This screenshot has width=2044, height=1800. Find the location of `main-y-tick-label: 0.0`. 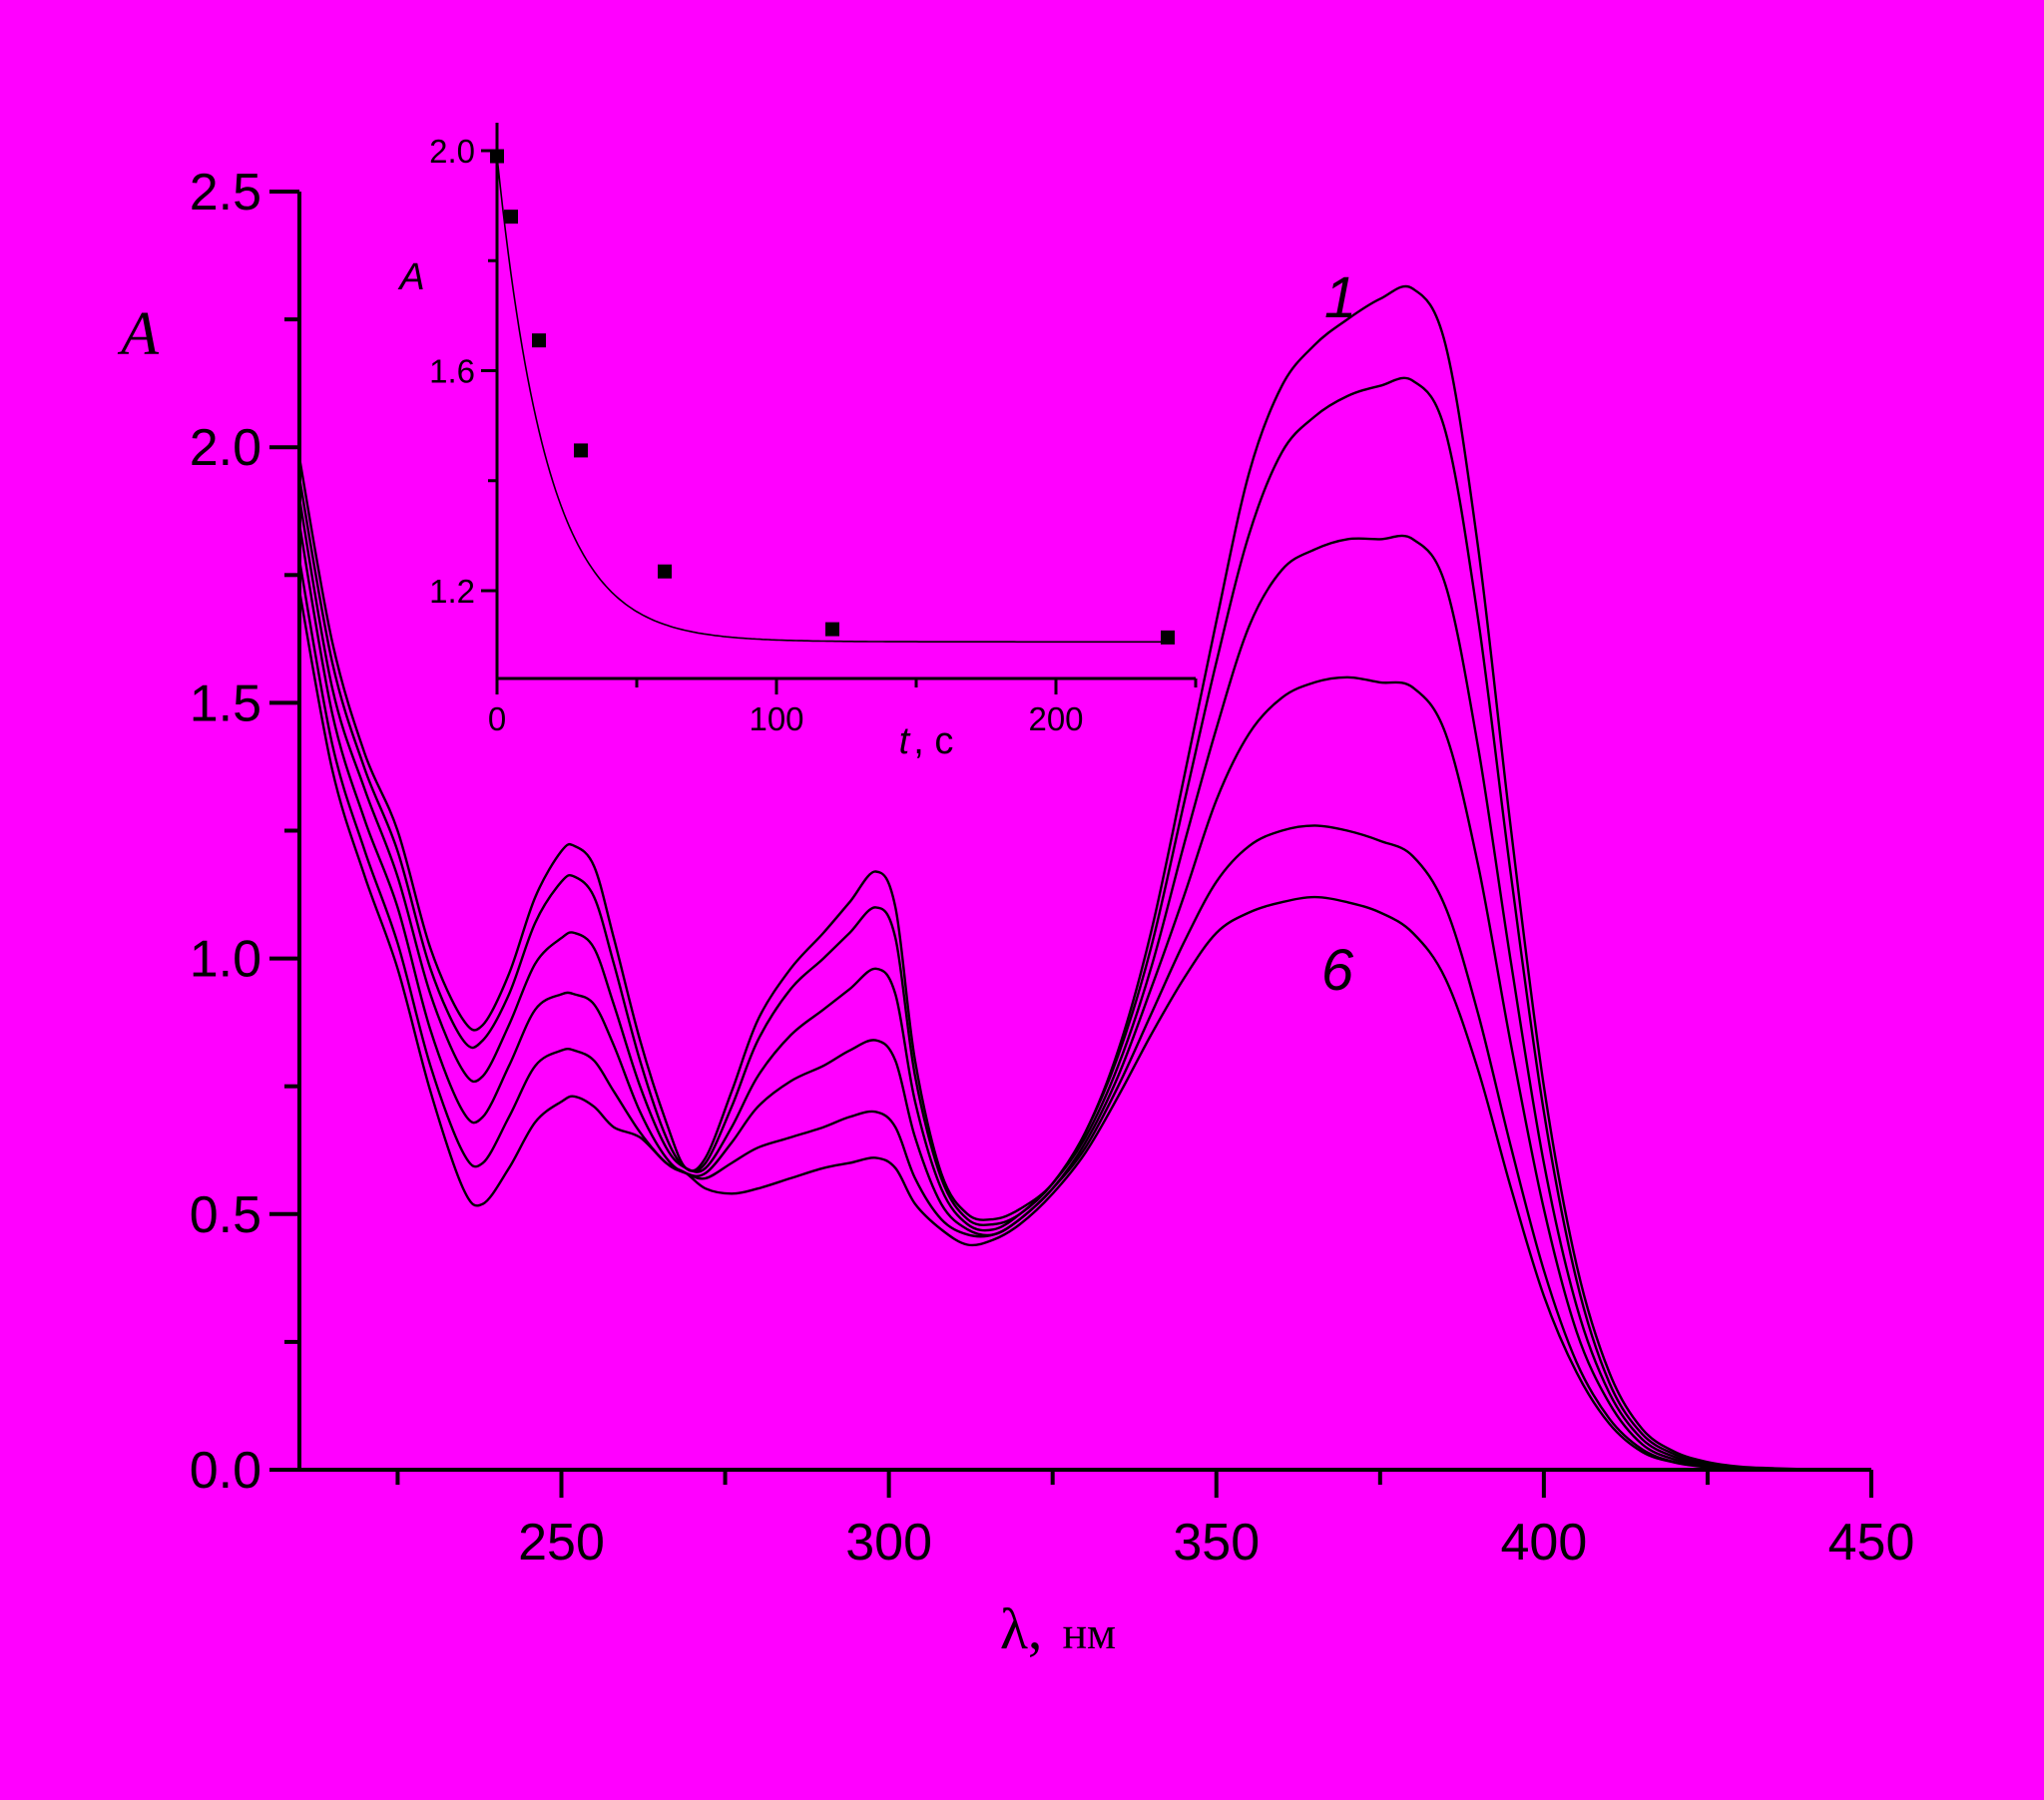

main-y-tick-label: 0.0 is located at coordinates (225, 1471).